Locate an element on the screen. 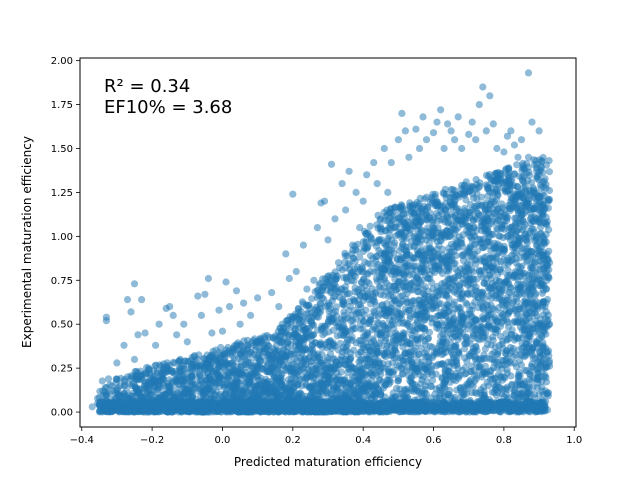 This screenshot has width=640, height=480. ef10-annotation: EF10% = 3.68 is located at coordinates (168, 107).